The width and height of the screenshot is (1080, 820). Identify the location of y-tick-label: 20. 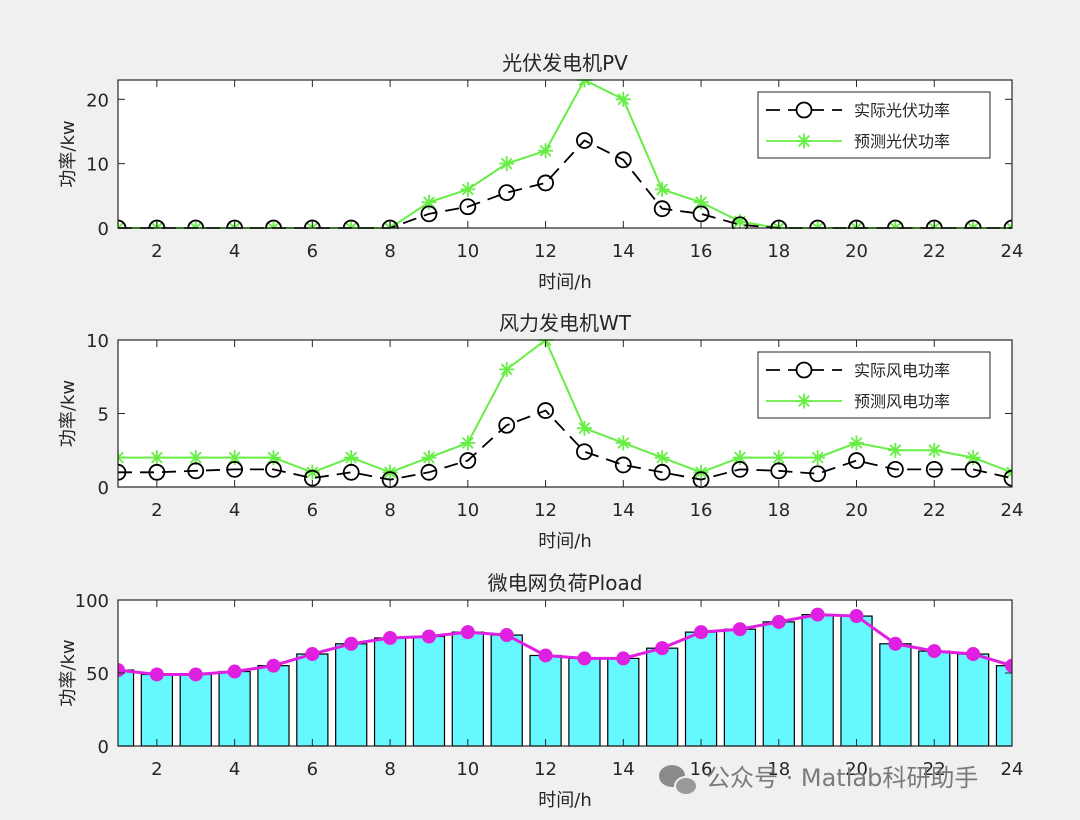
(97, 100).